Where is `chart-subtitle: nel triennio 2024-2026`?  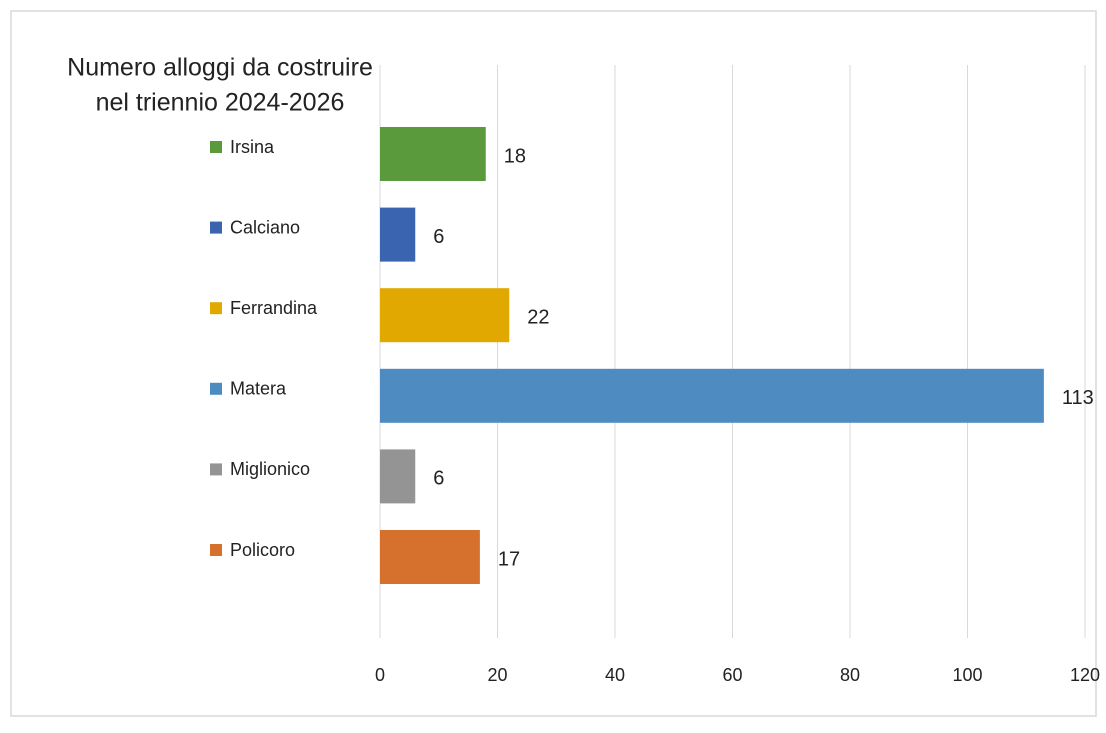
chart-subtitle: nel triennio 2024-2026 is located at coordinates (220, 103).